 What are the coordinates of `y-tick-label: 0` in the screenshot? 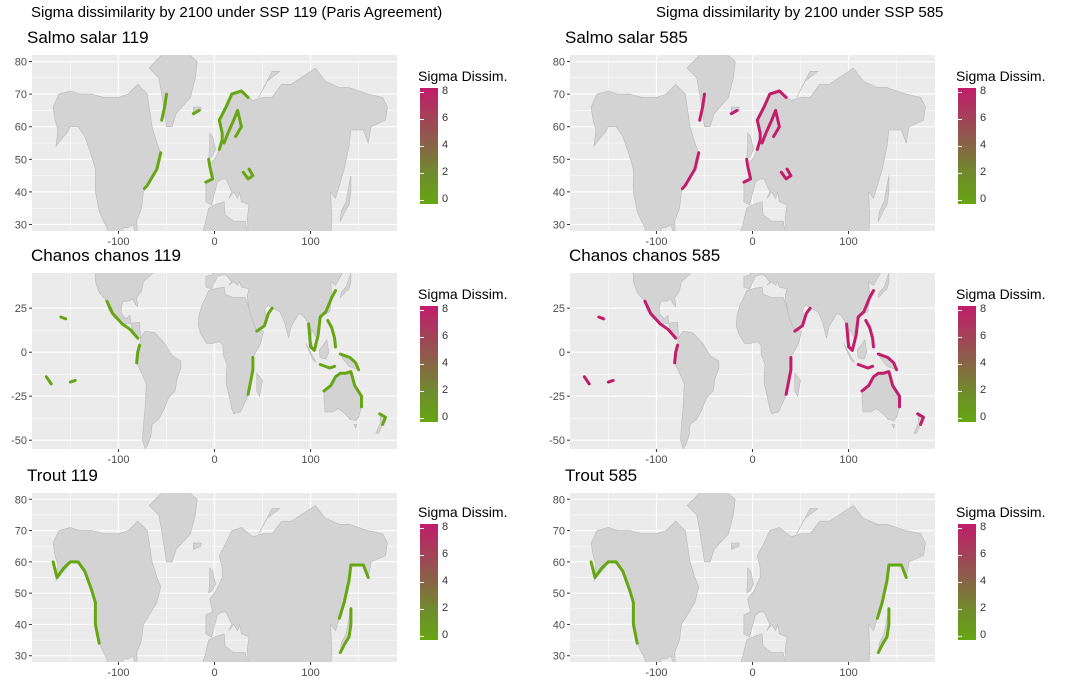 It's located at (562, 353).